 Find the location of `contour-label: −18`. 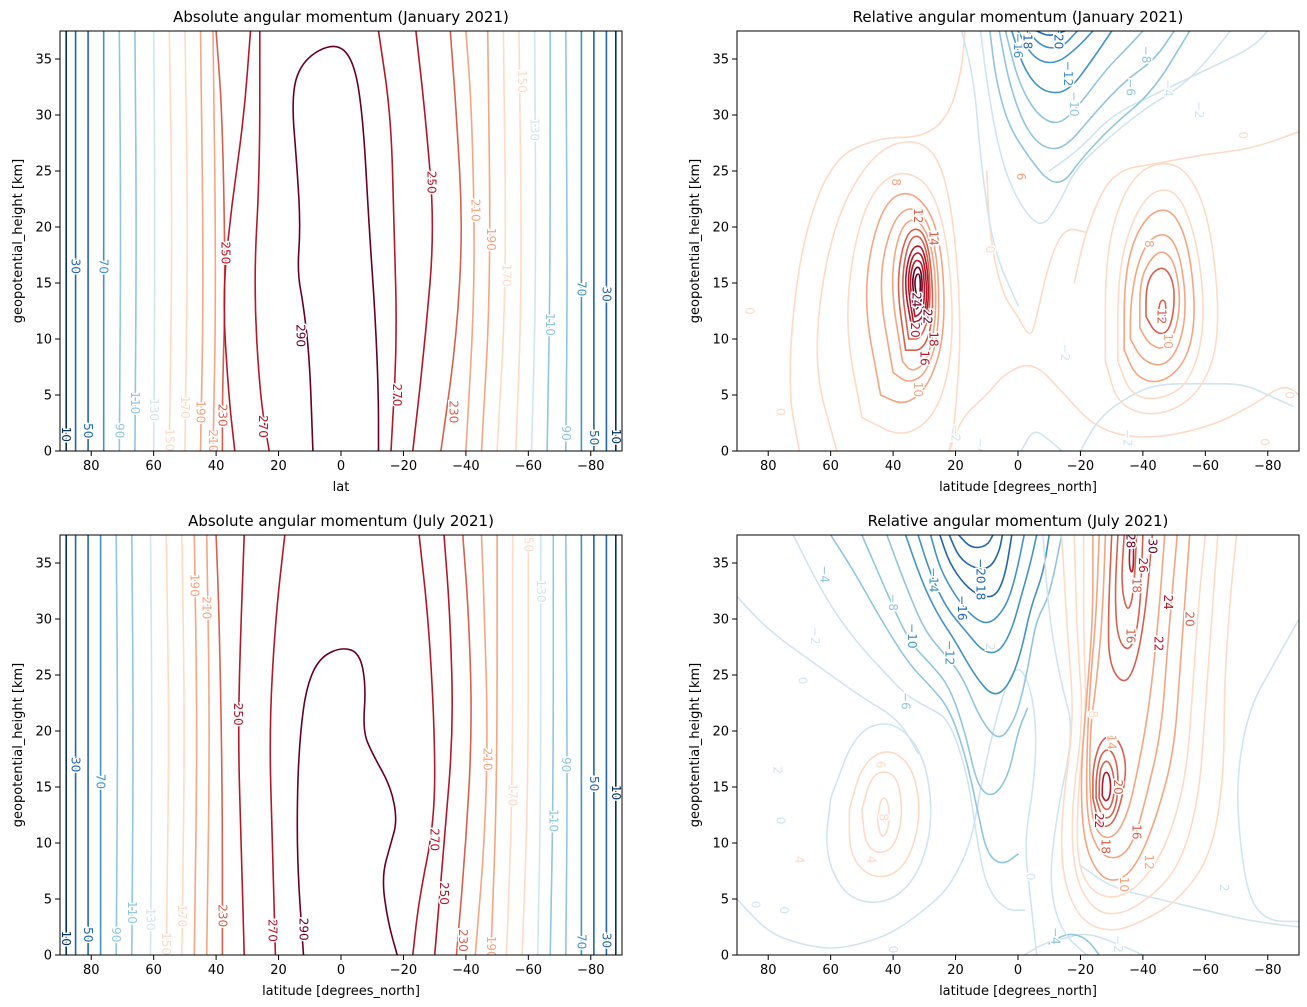

contour-label: −18 is located at coordinates (980, 587).